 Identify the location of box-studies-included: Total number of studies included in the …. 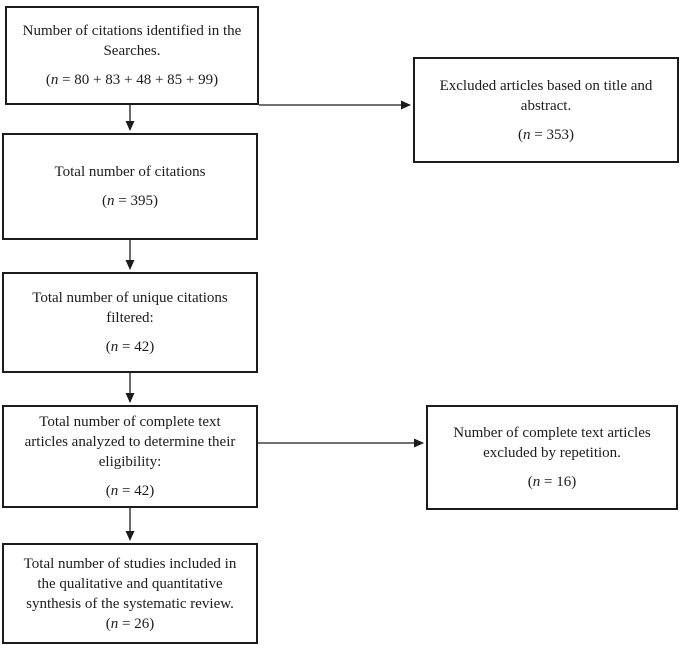
(130, 593).